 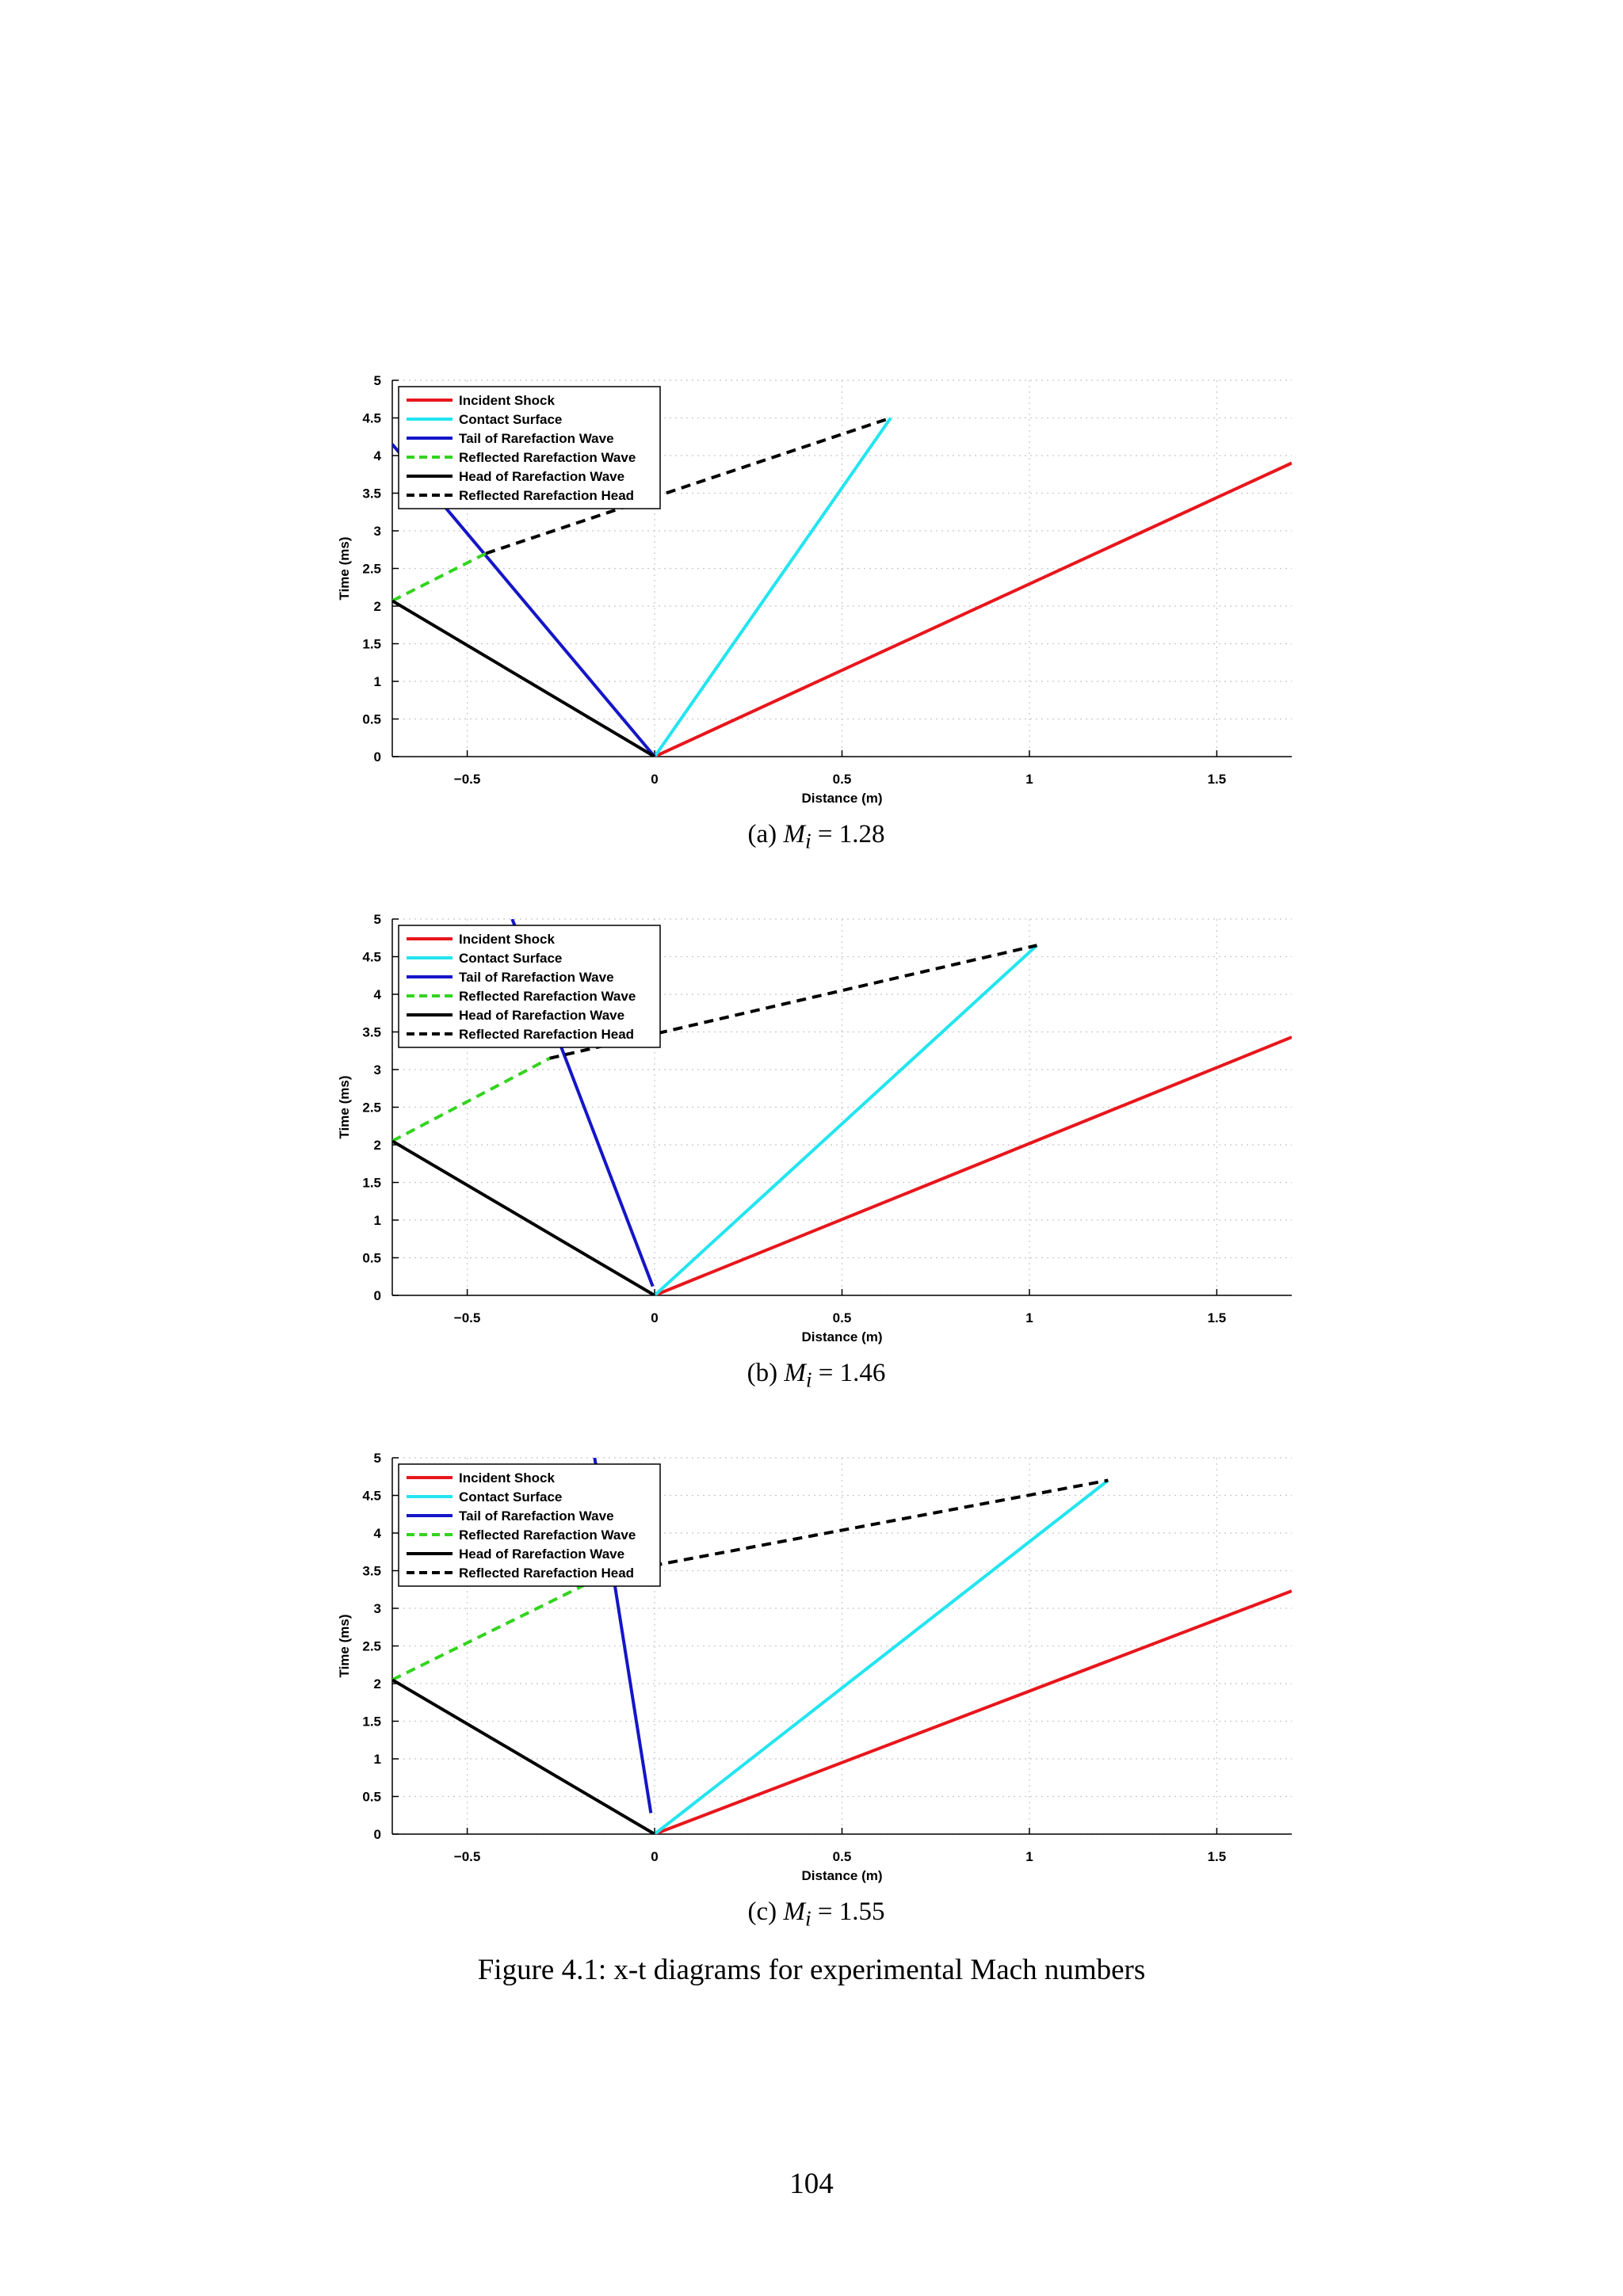 What do you see at coordinates (762, 1373) in the screenshot?
I see `subcaption-label: (b)` at bounding box center [762, 1373].